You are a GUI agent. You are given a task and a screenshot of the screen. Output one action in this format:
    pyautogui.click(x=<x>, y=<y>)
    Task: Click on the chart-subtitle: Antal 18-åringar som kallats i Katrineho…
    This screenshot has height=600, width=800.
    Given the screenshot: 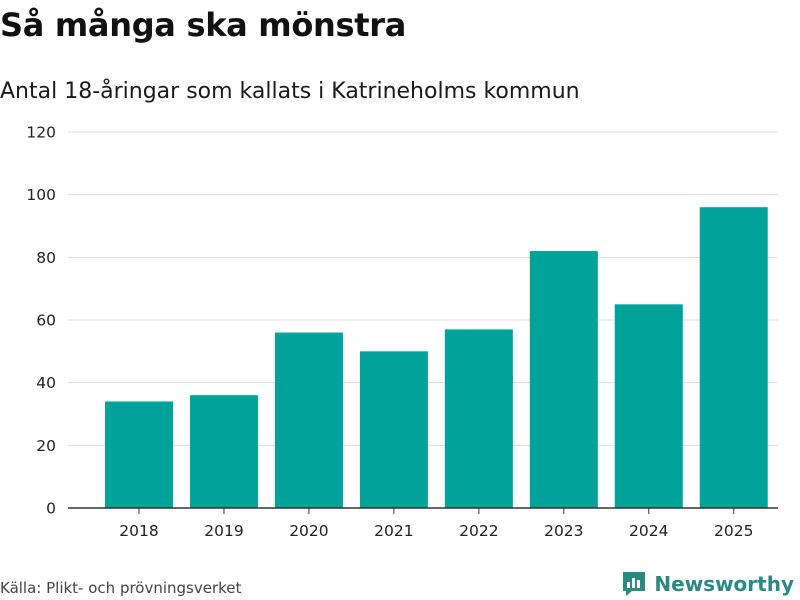 What is the action you would take?
    pyautogui.click(x=290, y=91)
    